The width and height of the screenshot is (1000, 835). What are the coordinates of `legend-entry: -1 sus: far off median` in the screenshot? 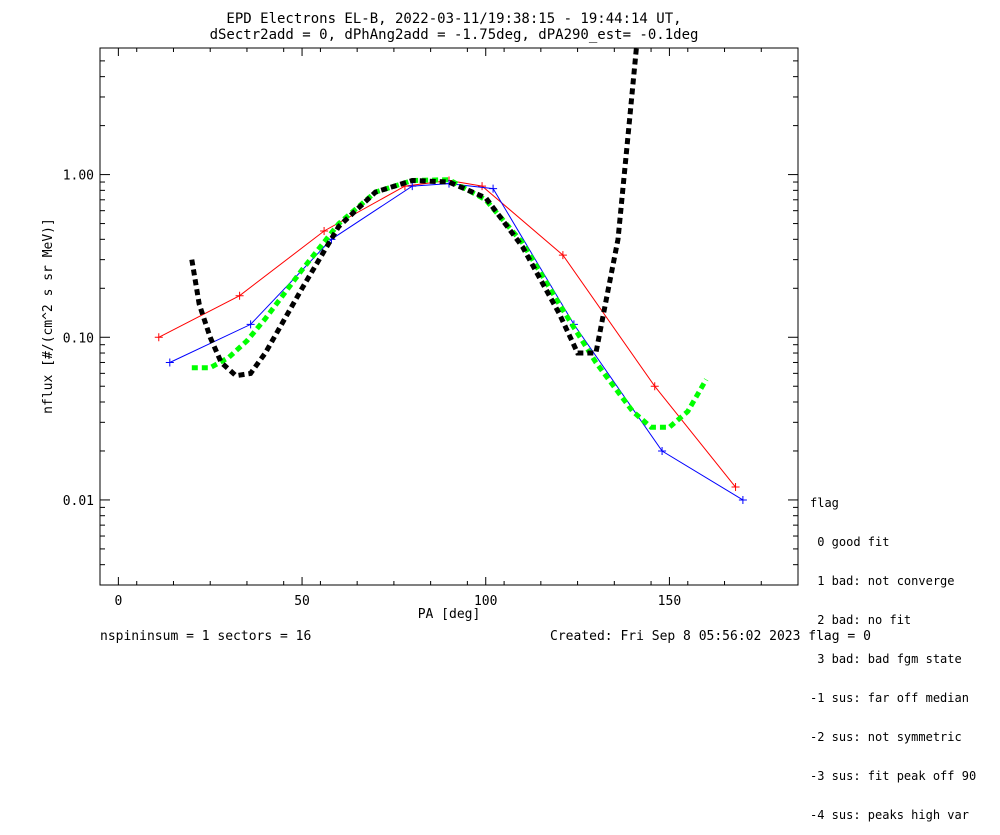 It's located at (889, 698).